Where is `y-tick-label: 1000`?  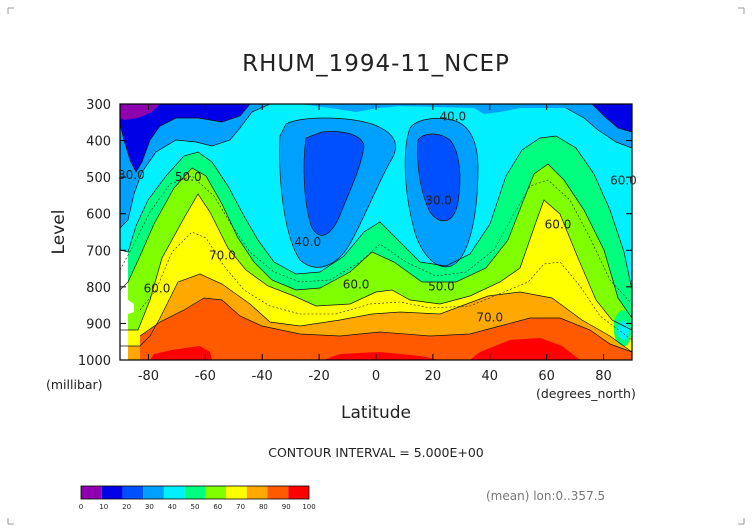
y-tick-label: 1000 is located at coordinates (94, 361).